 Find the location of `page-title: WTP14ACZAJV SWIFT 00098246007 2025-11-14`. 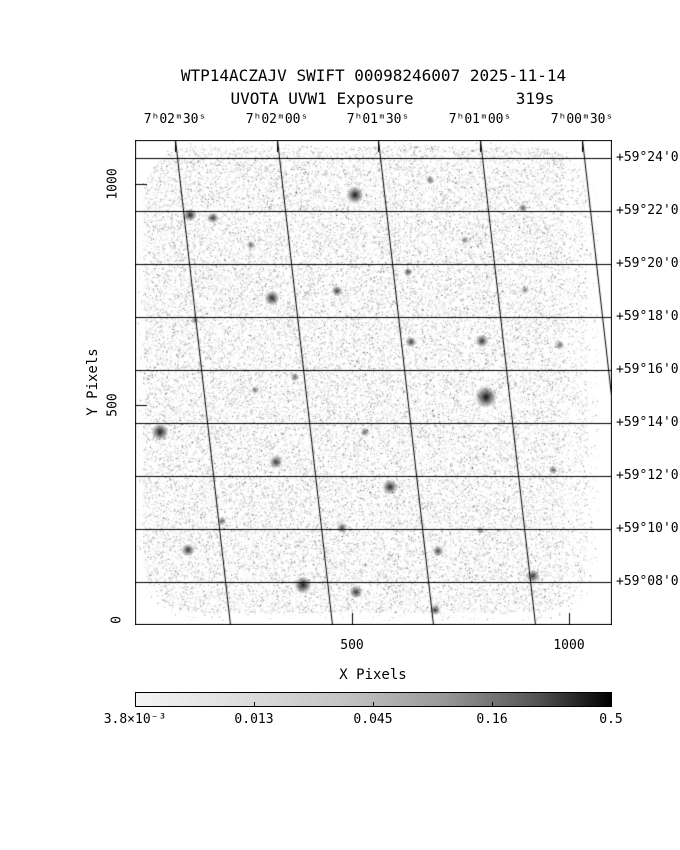

page-title: WTP14ACZAJV SWIFT 00098246007 2025-11-14 is located at coordinates (373, 75).